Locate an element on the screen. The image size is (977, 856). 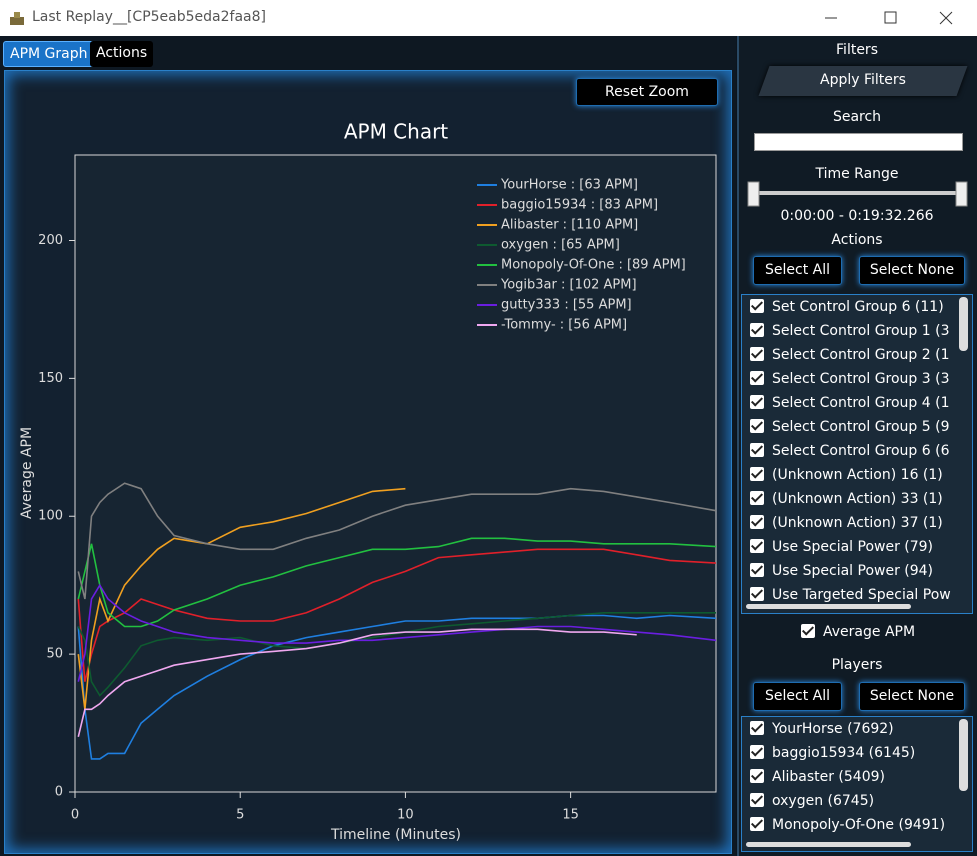
x-tick-label: 5 is located at coordinates (240, 815).